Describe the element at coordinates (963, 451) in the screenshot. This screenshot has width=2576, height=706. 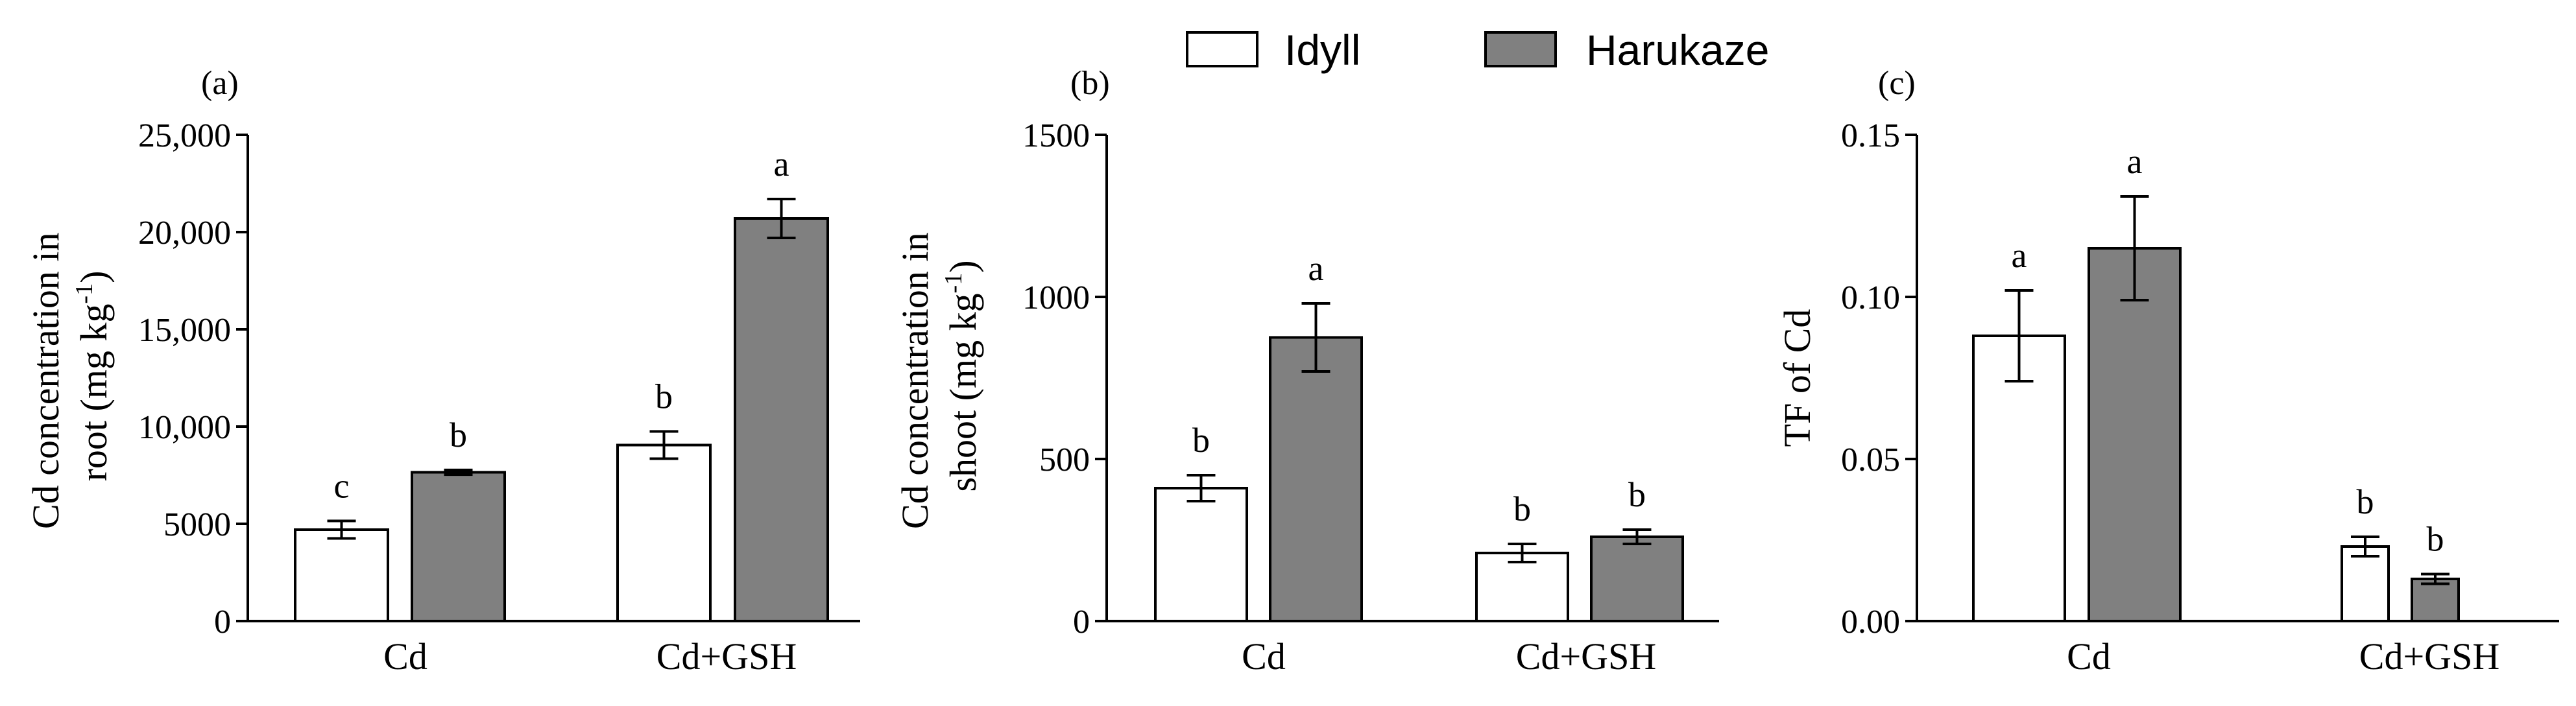
I see `ylabel-b-line2: shoot` at that location.